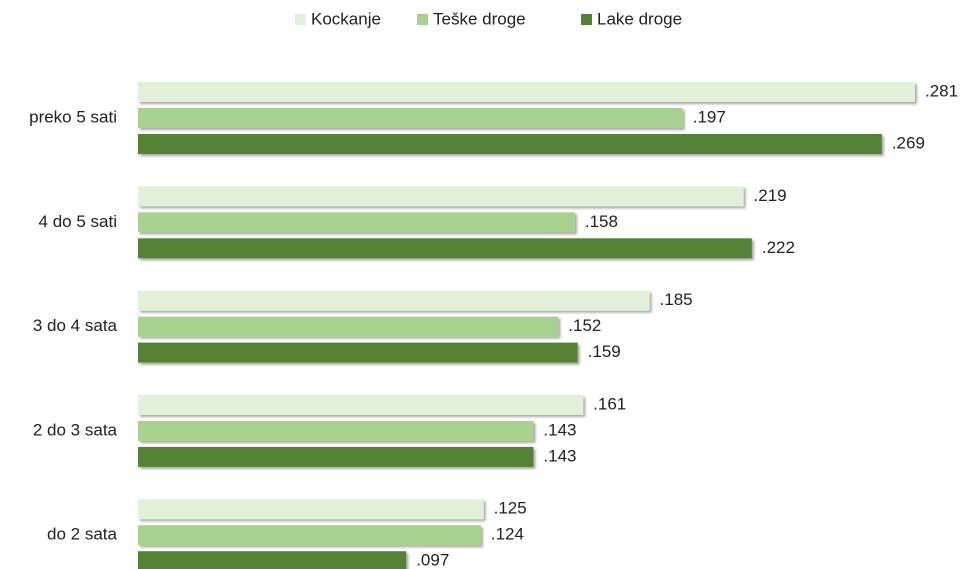  Describe the element at coordinates (432, 560) in the screenshot. I see `value-label: .097` at that location.